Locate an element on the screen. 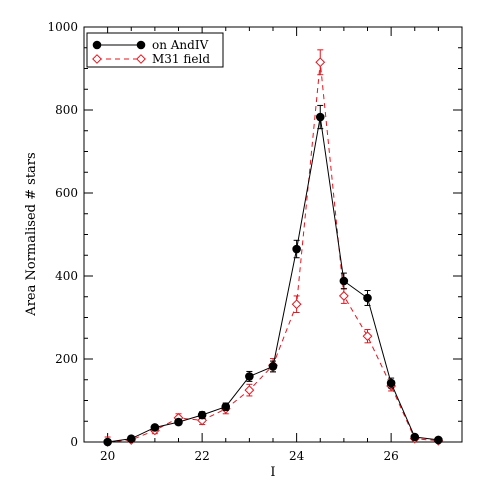 This screenshot has width=491, height=491. x-axis-title: I is located at coordinates (272, 472).